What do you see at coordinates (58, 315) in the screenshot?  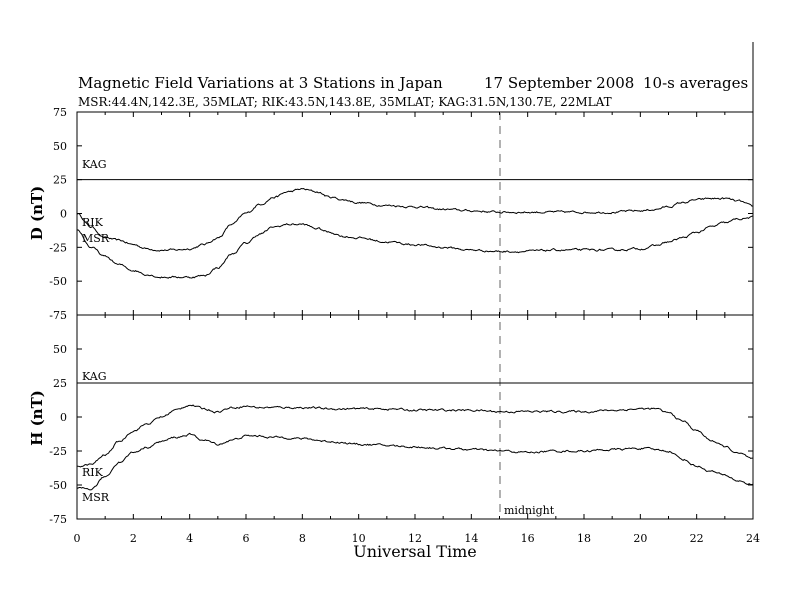 I see `d-ytick-label: -75` at bounding box center [58, 315].